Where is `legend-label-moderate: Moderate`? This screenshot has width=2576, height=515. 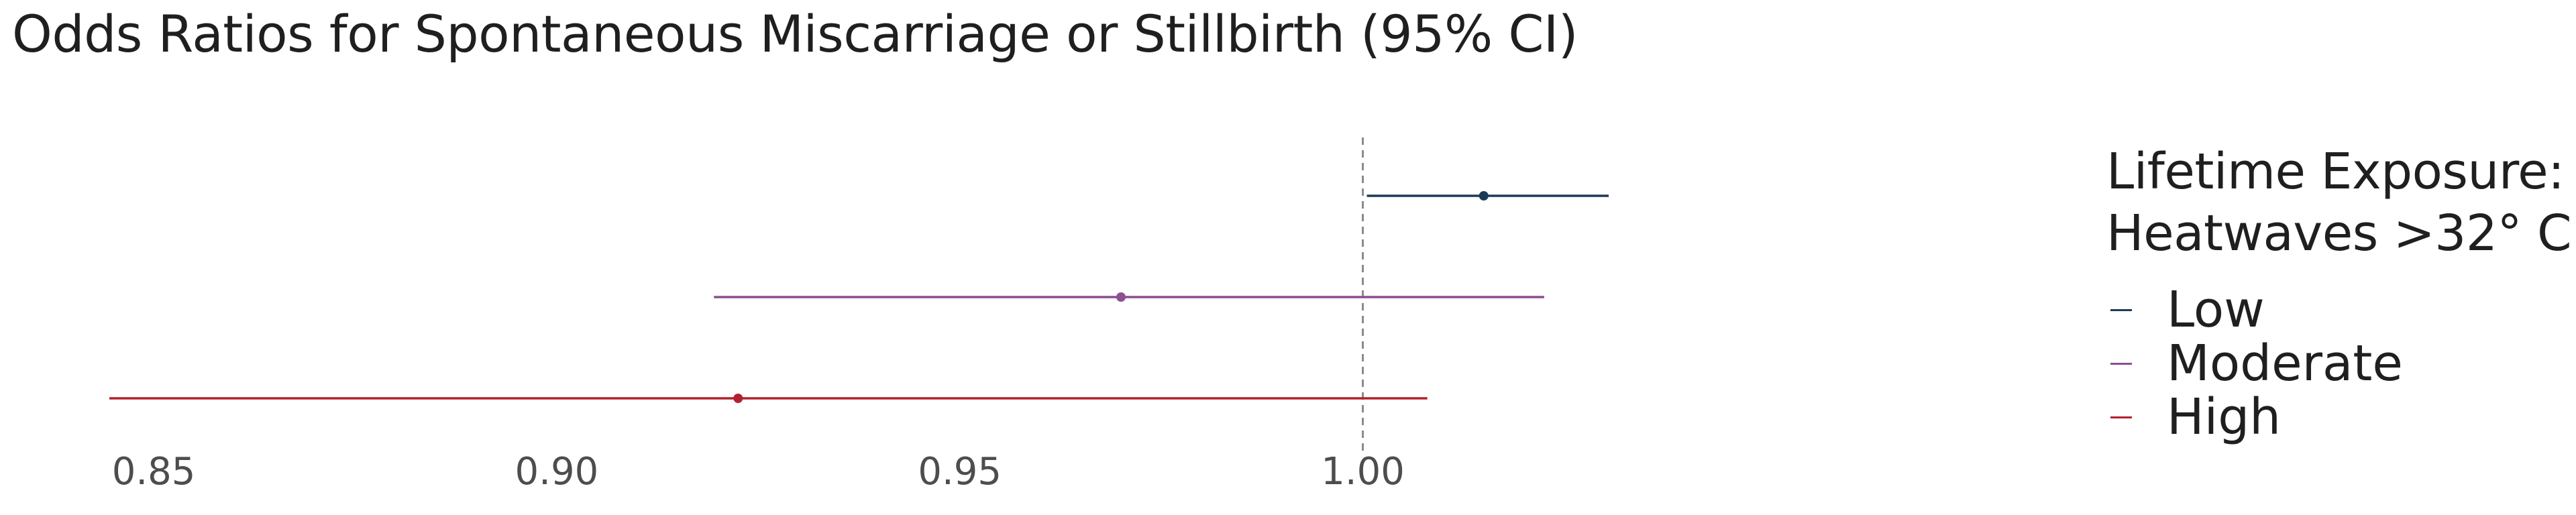
legend-label-moderate: Moderate is located at coordinates (2285, 363).